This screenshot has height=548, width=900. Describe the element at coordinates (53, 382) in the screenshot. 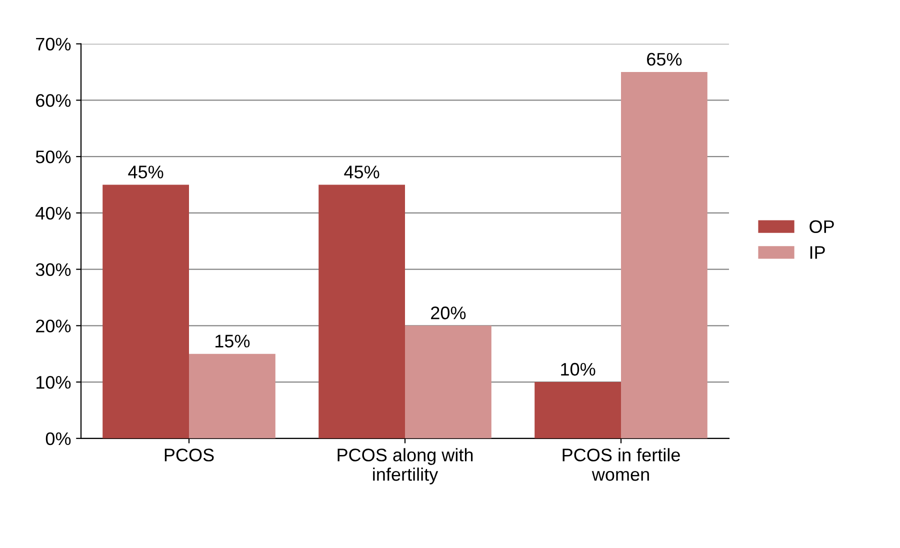

I see `y-tick-label: 10%` at that location.